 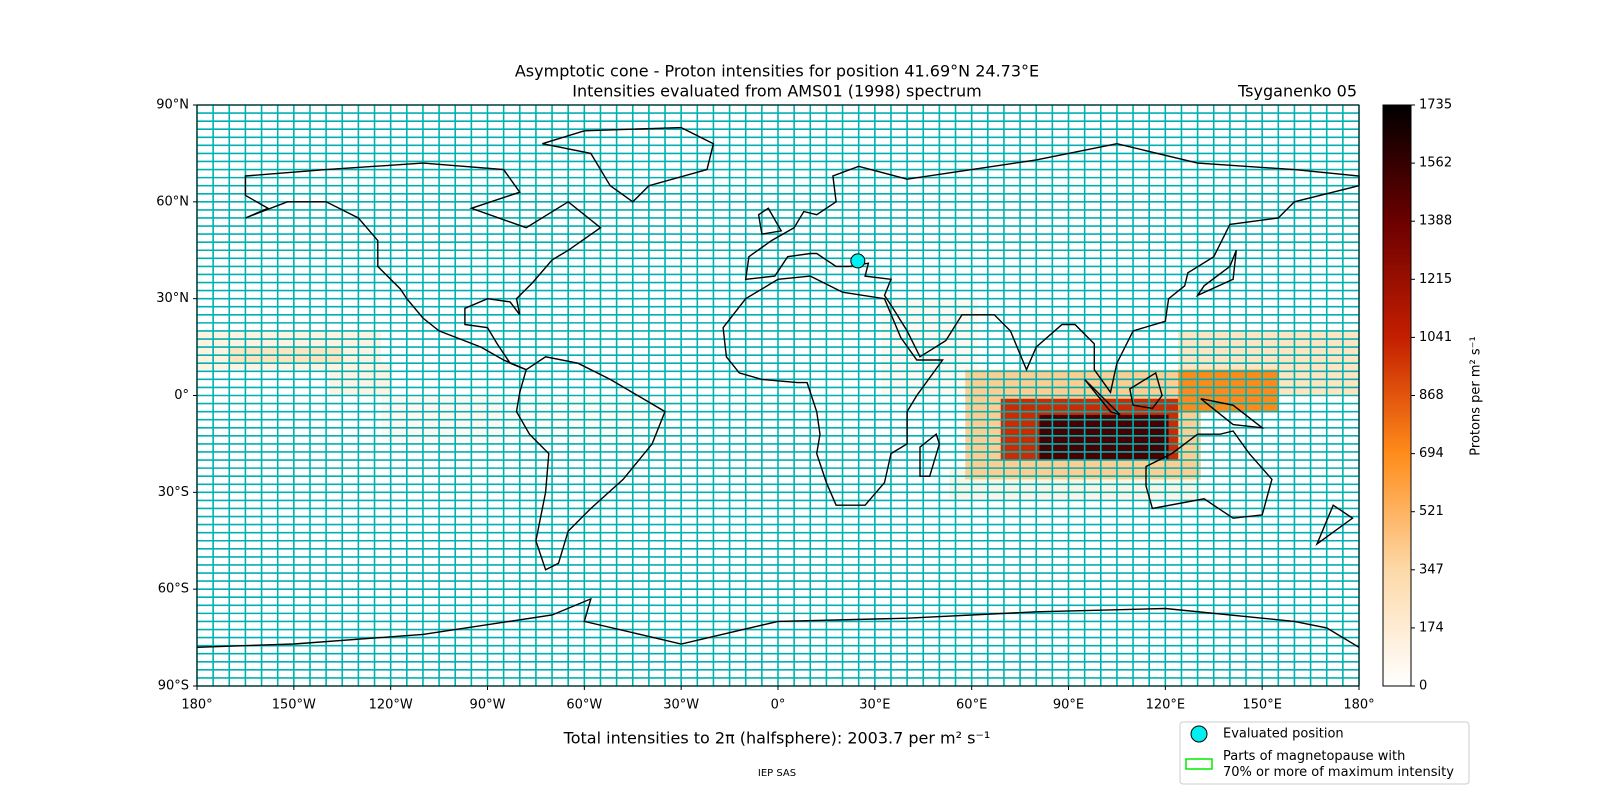 I want to click on x-tick-label: 90°W, so click(x=488, y=705).